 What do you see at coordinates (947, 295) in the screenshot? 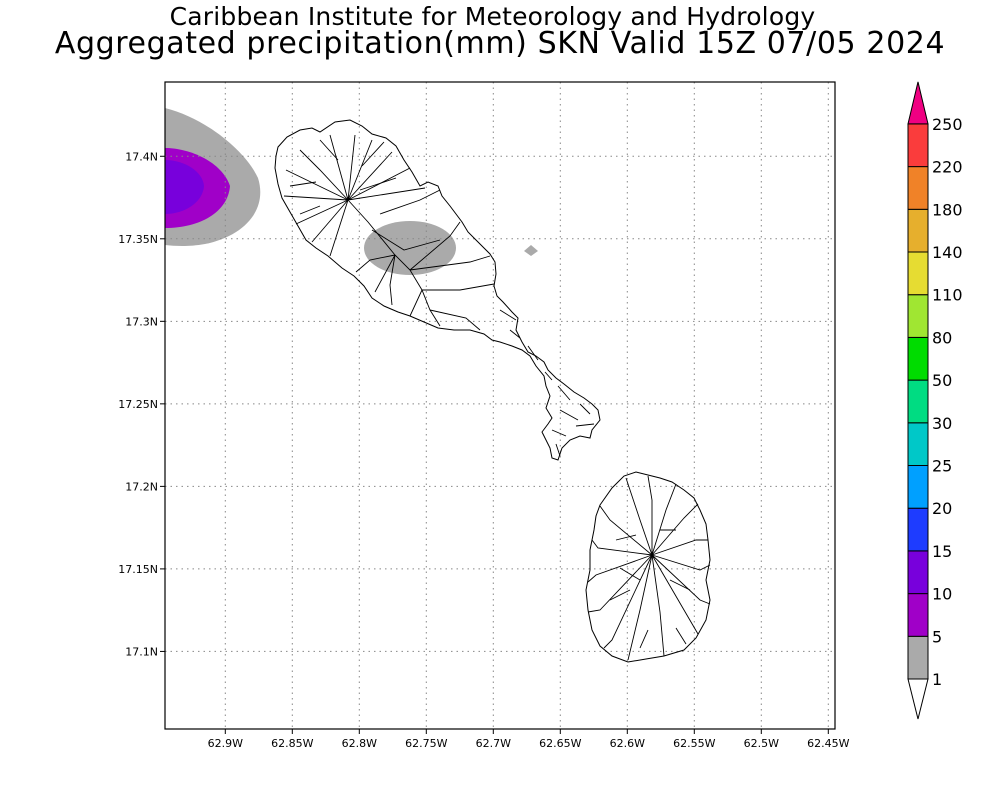
I see `colorbar-label: 110` at bounding box center [947, 295].